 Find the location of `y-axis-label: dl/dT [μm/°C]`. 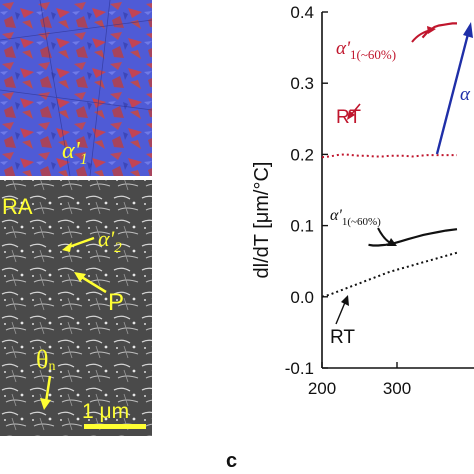

y-axis-label: dl/dT [μm/°C] is located at coordinates (262, 220).